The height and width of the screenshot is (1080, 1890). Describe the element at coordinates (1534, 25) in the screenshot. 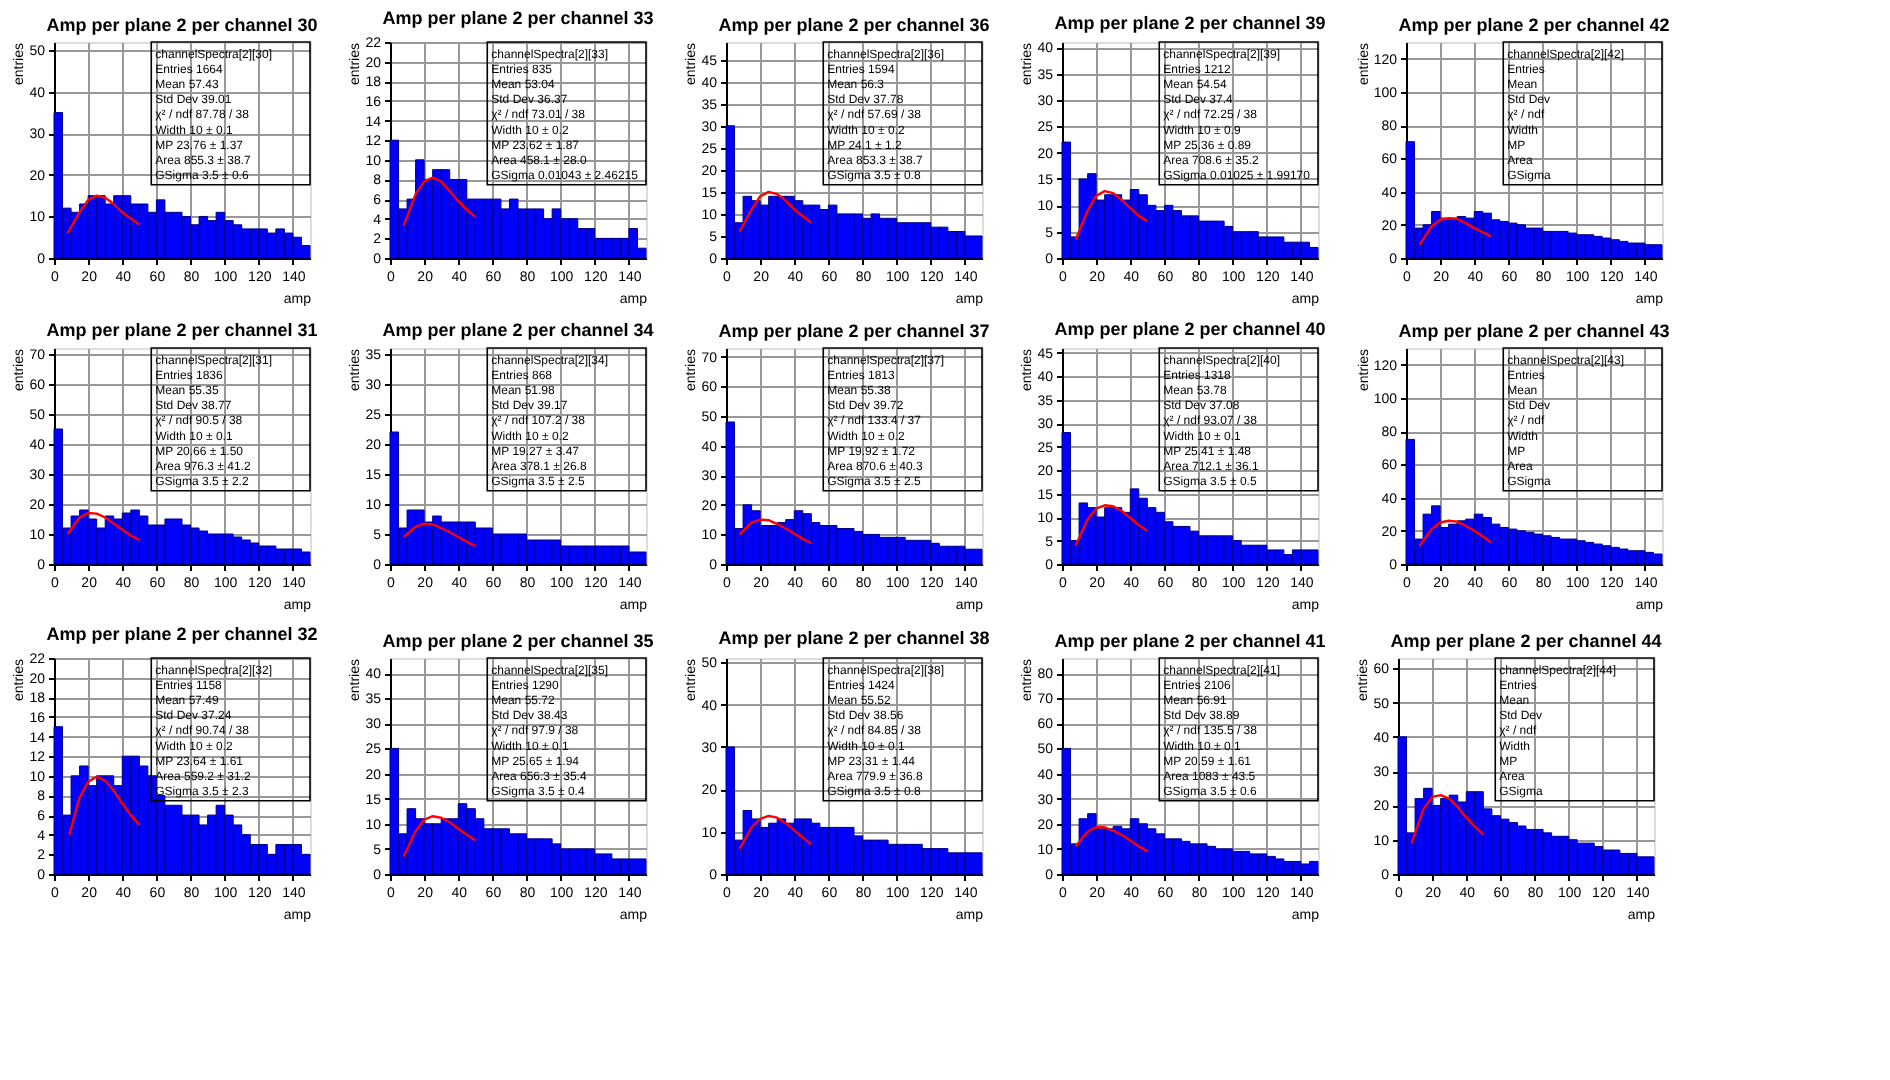

I see `chart-title: Amp per plane 2 per channel 42` at that location.